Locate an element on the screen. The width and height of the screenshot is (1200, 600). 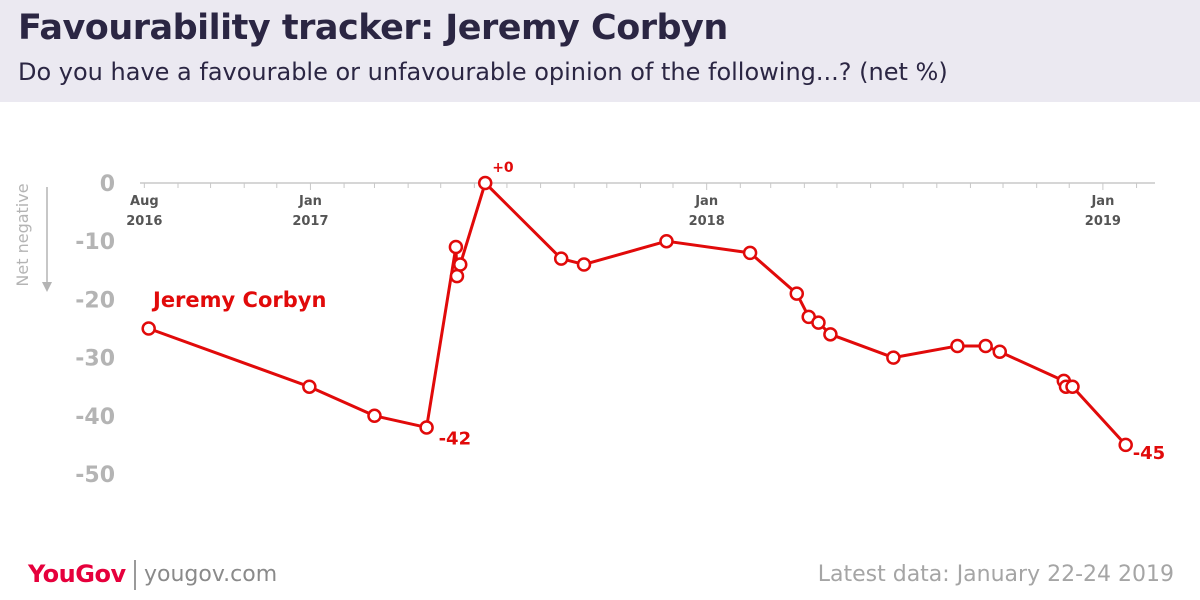
data-label: -45 is located at coordinates (1149, 453).